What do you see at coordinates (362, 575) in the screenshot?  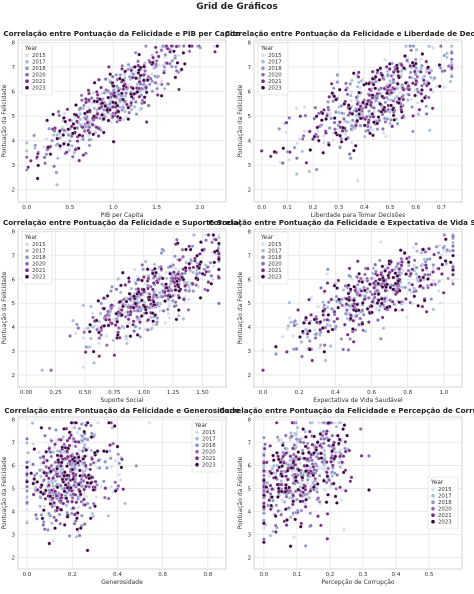 I see `x-tick-label: 0.3` at bounding box center [362, 575].